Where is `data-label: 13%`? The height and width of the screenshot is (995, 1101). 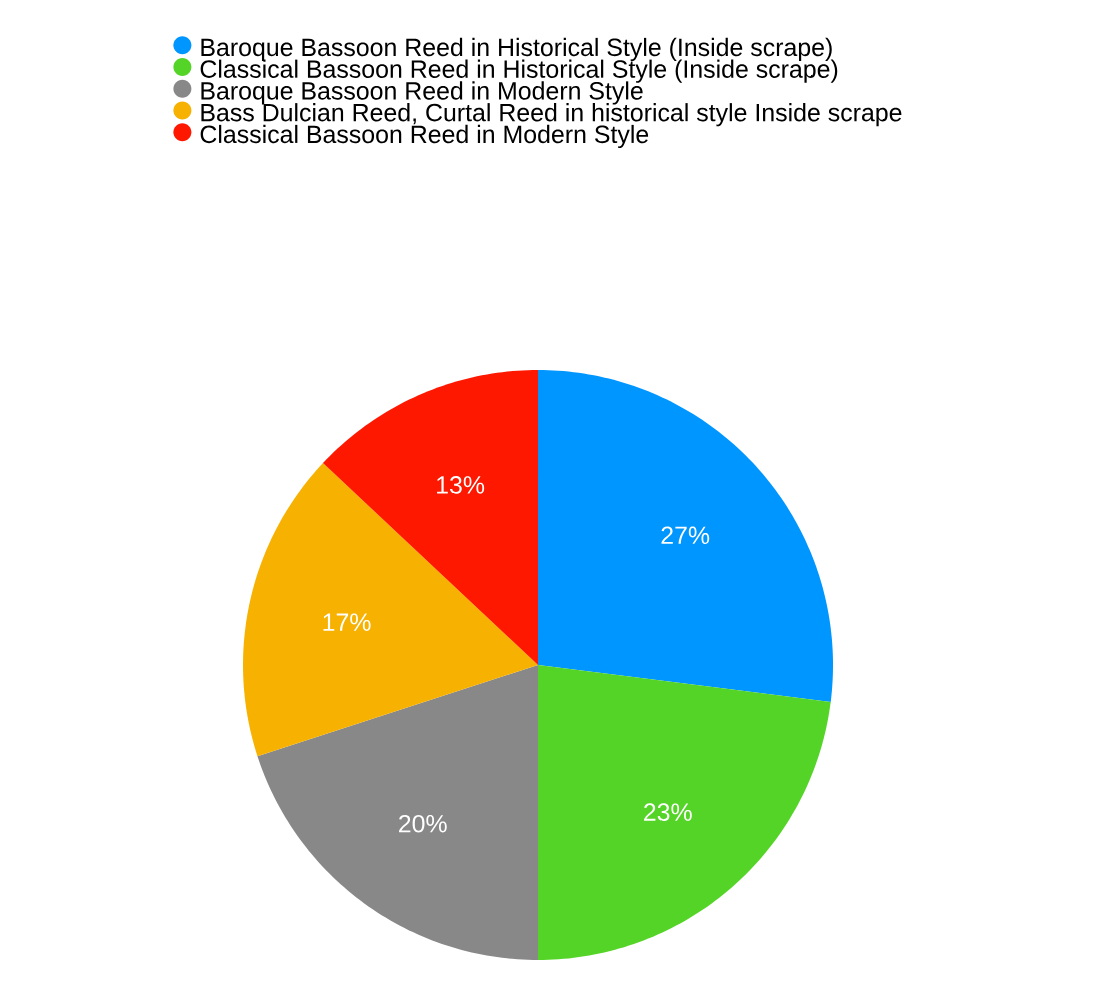
data-label: 13% is located at coordinates (461, 485).